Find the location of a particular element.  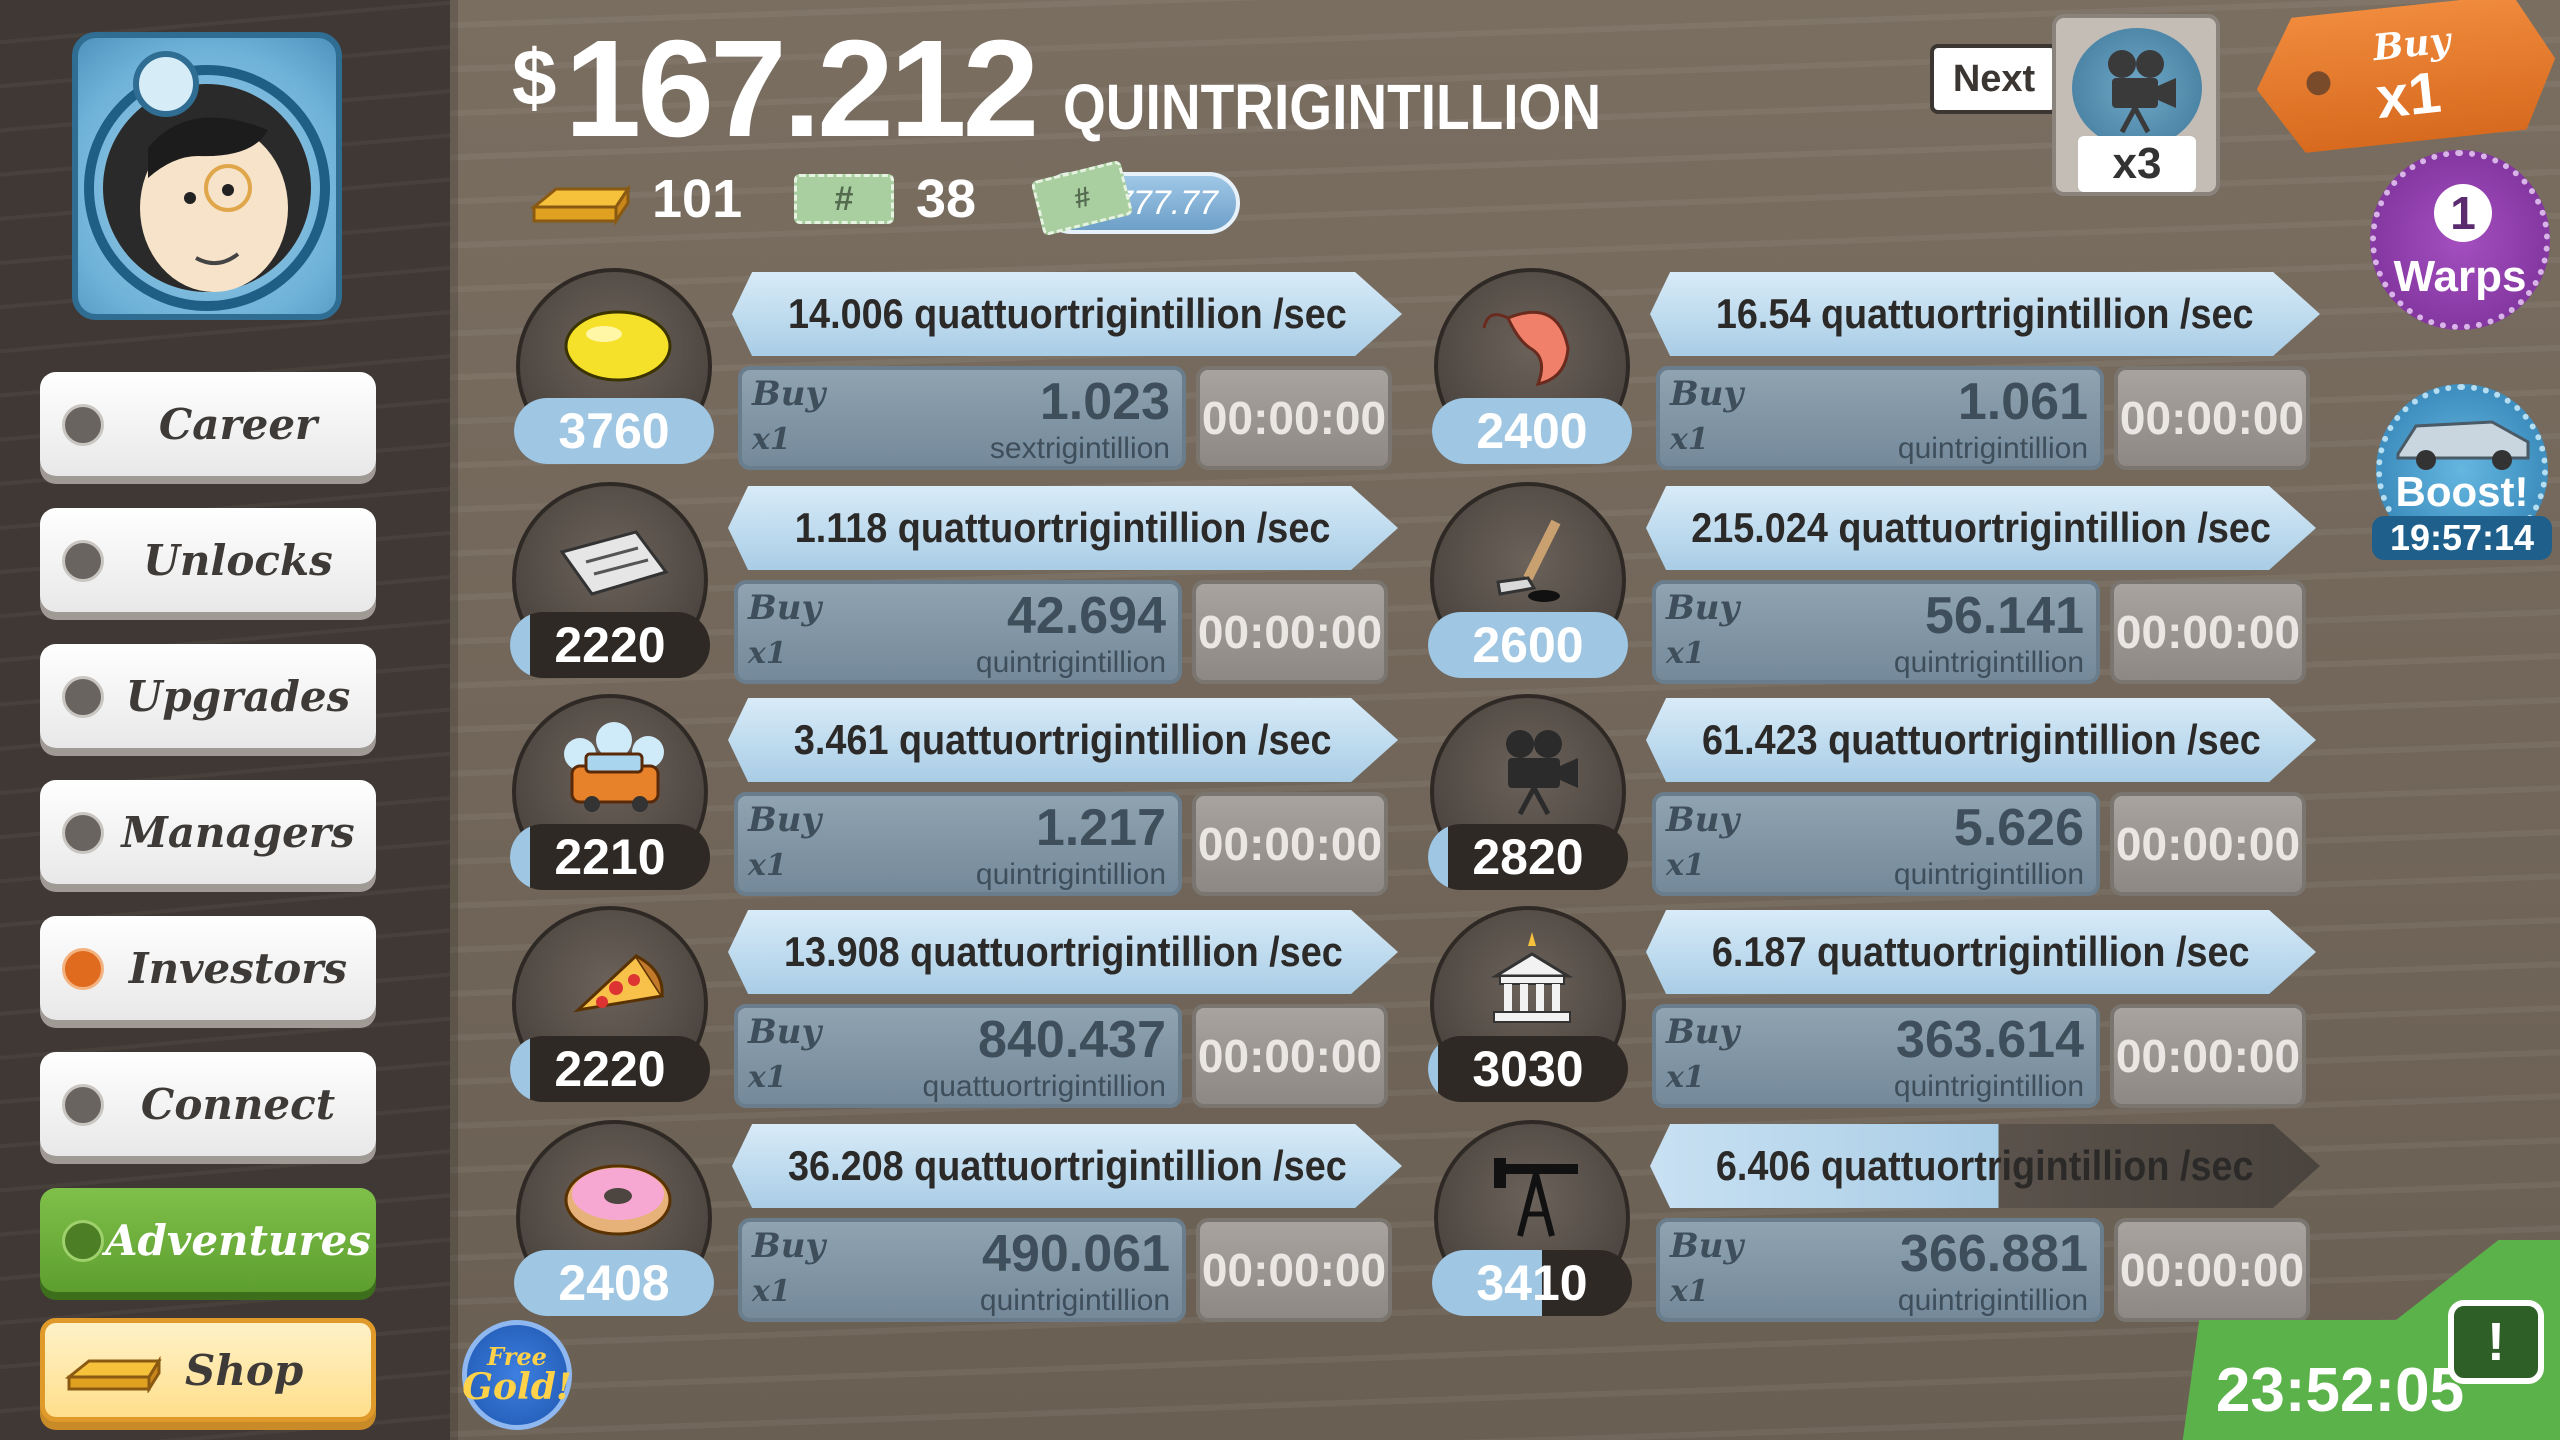

boost-button: Boost! 19:57:14 is located at coordinates (2462, 472).